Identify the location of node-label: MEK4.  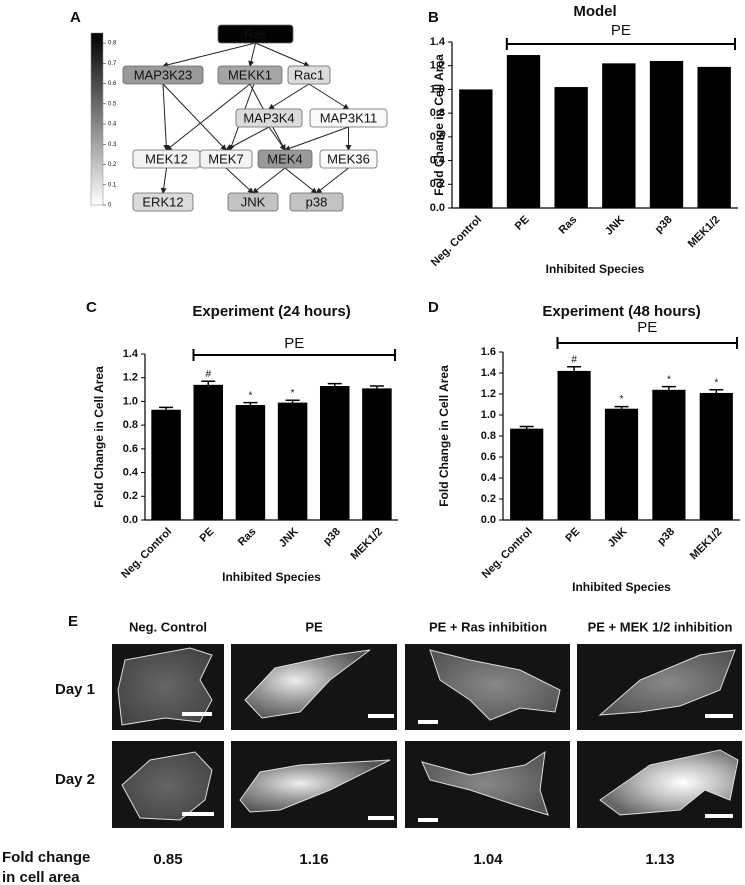
(284, 158).